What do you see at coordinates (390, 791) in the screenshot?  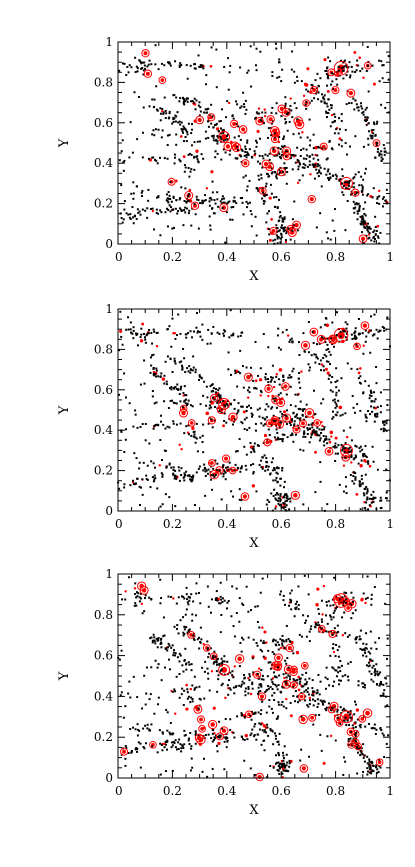 I see `x-tick-label: 1` at bounding box center [390, 791].